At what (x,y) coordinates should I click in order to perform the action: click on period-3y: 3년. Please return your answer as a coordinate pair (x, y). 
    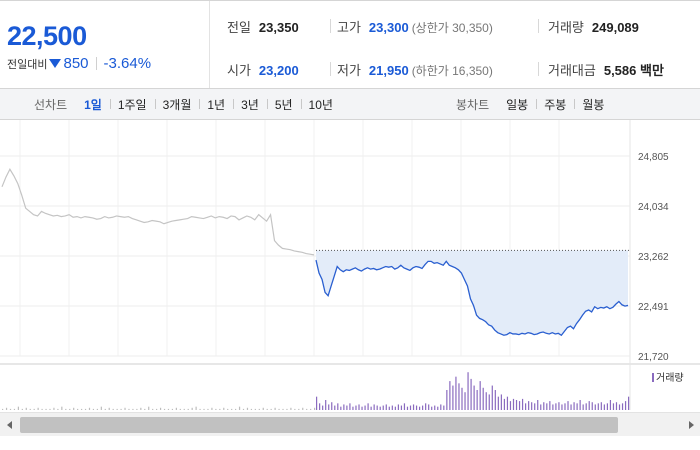
    Looking at the image, I should click on (250, 104).